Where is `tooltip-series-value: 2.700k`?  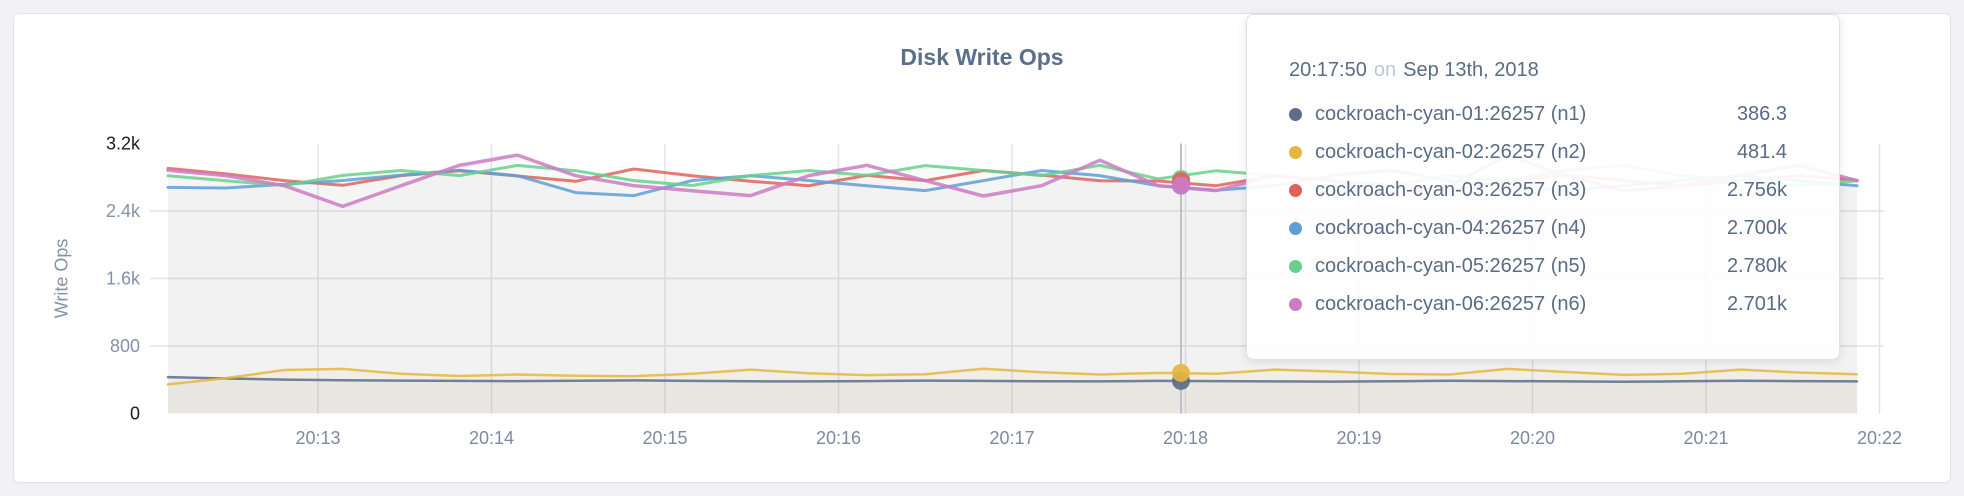 tooltip-series-value: 2.700k is located at coordinates (1756, 227).